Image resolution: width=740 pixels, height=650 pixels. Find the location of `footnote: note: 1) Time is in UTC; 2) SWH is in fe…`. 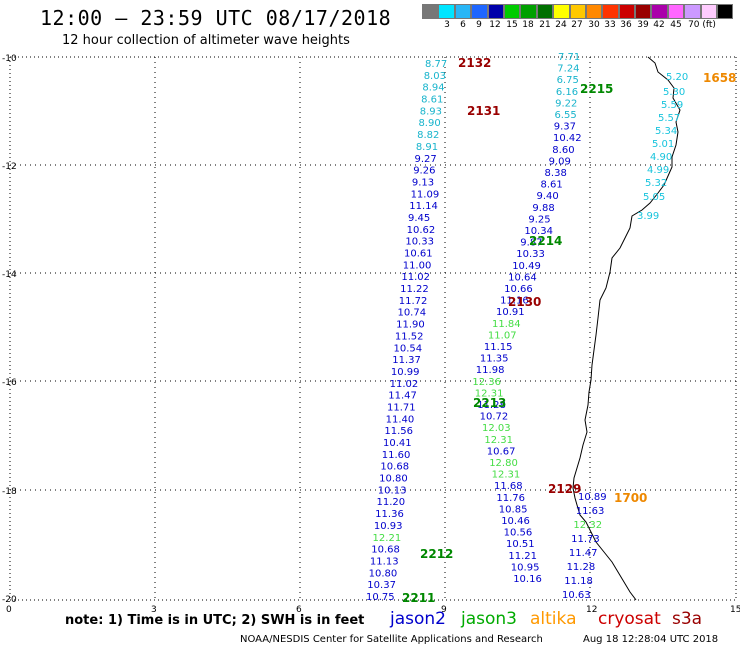

footnote: note: 1) Time is in UTC; 2) SWH is in fe… is located at coordinates (215, 620).